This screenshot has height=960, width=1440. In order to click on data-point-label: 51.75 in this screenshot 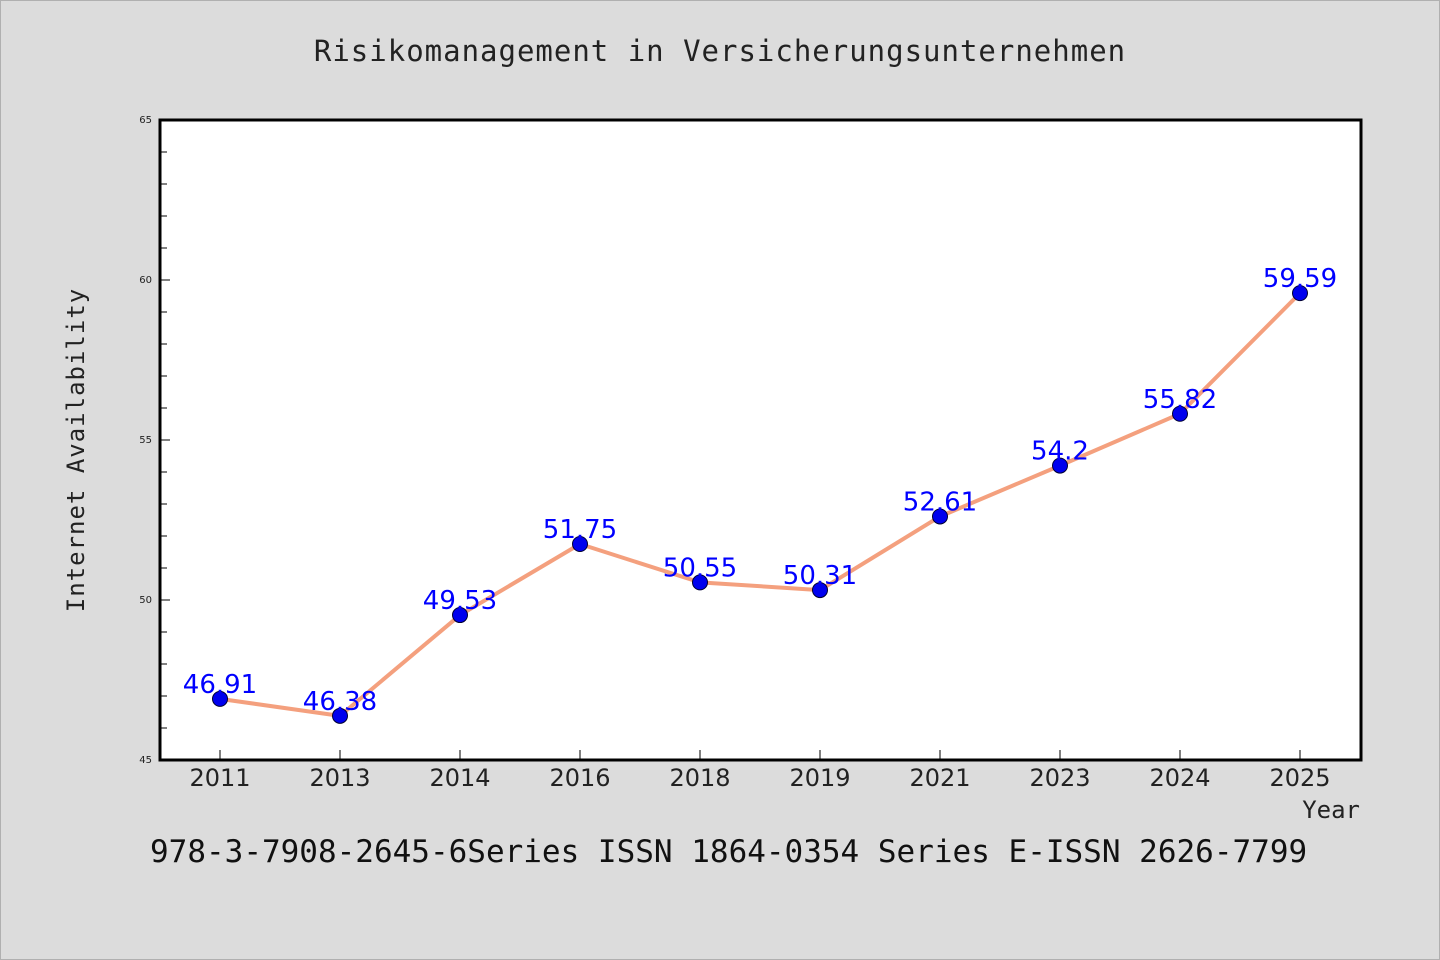, I will do `click(580, 530)`.